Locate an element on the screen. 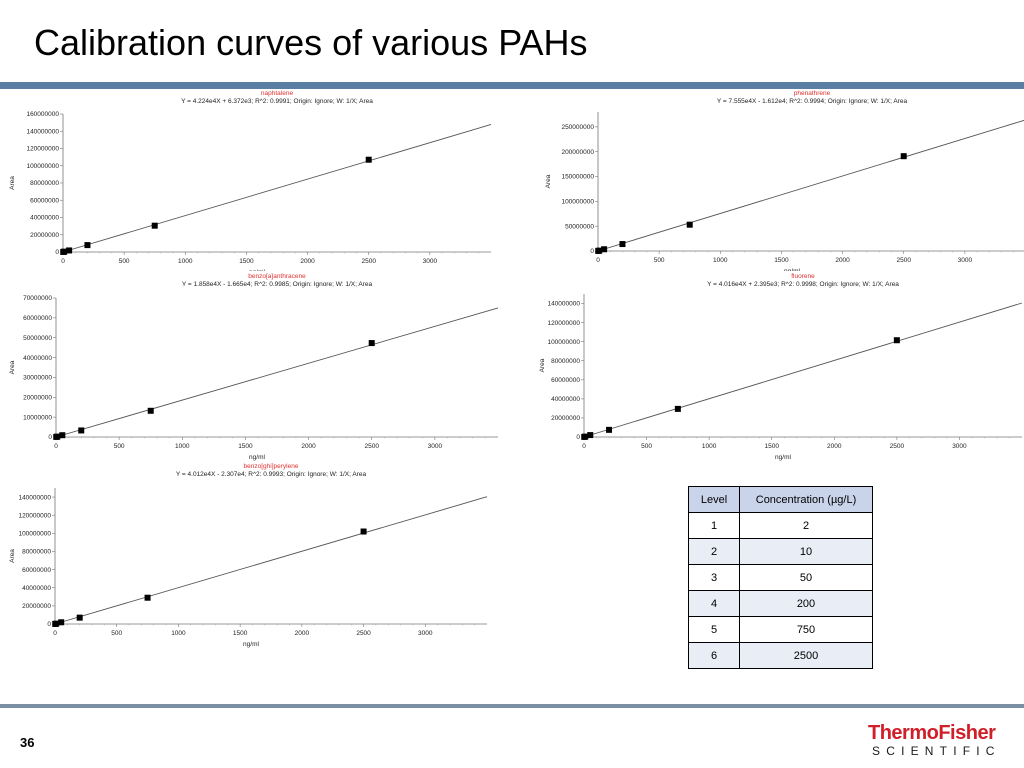  page-number: 36 is located at coordinates (27, 742).